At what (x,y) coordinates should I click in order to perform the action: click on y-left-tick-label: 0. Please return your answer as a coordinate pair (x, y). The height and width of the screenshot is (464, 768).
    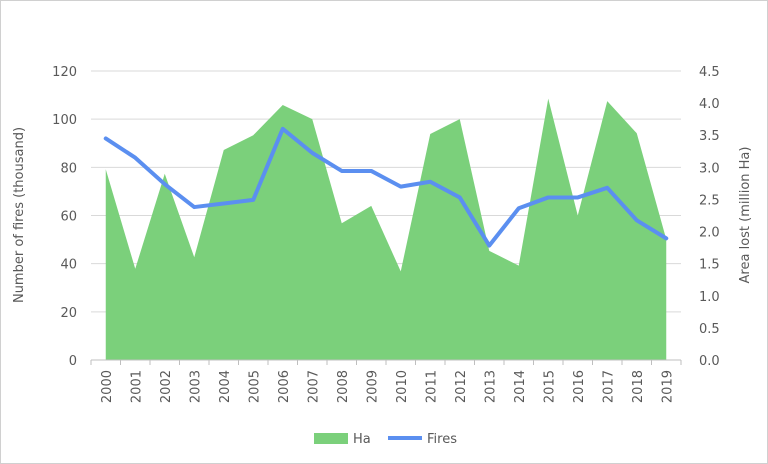
    Looking at the image, I should click on (73, 361).